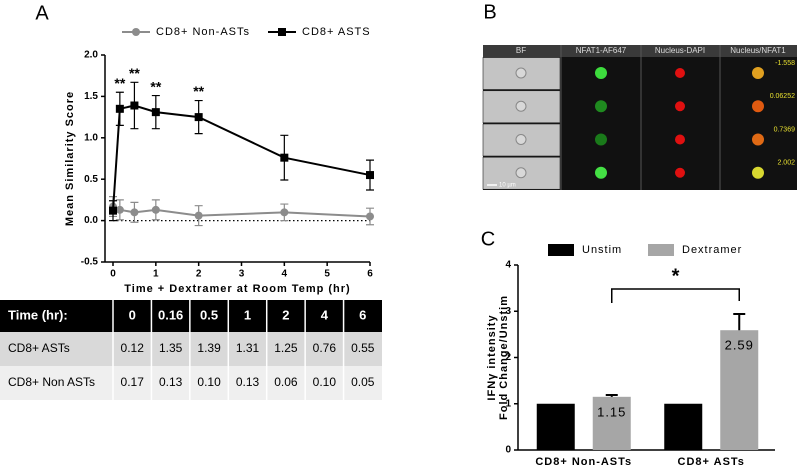 Image resolution: width=800 pixels, height=468 pixels. What do you see at coordinates (508, 265) in the screenshot?
I see `y-tick-label: 4` at bounding box center [508, 265].